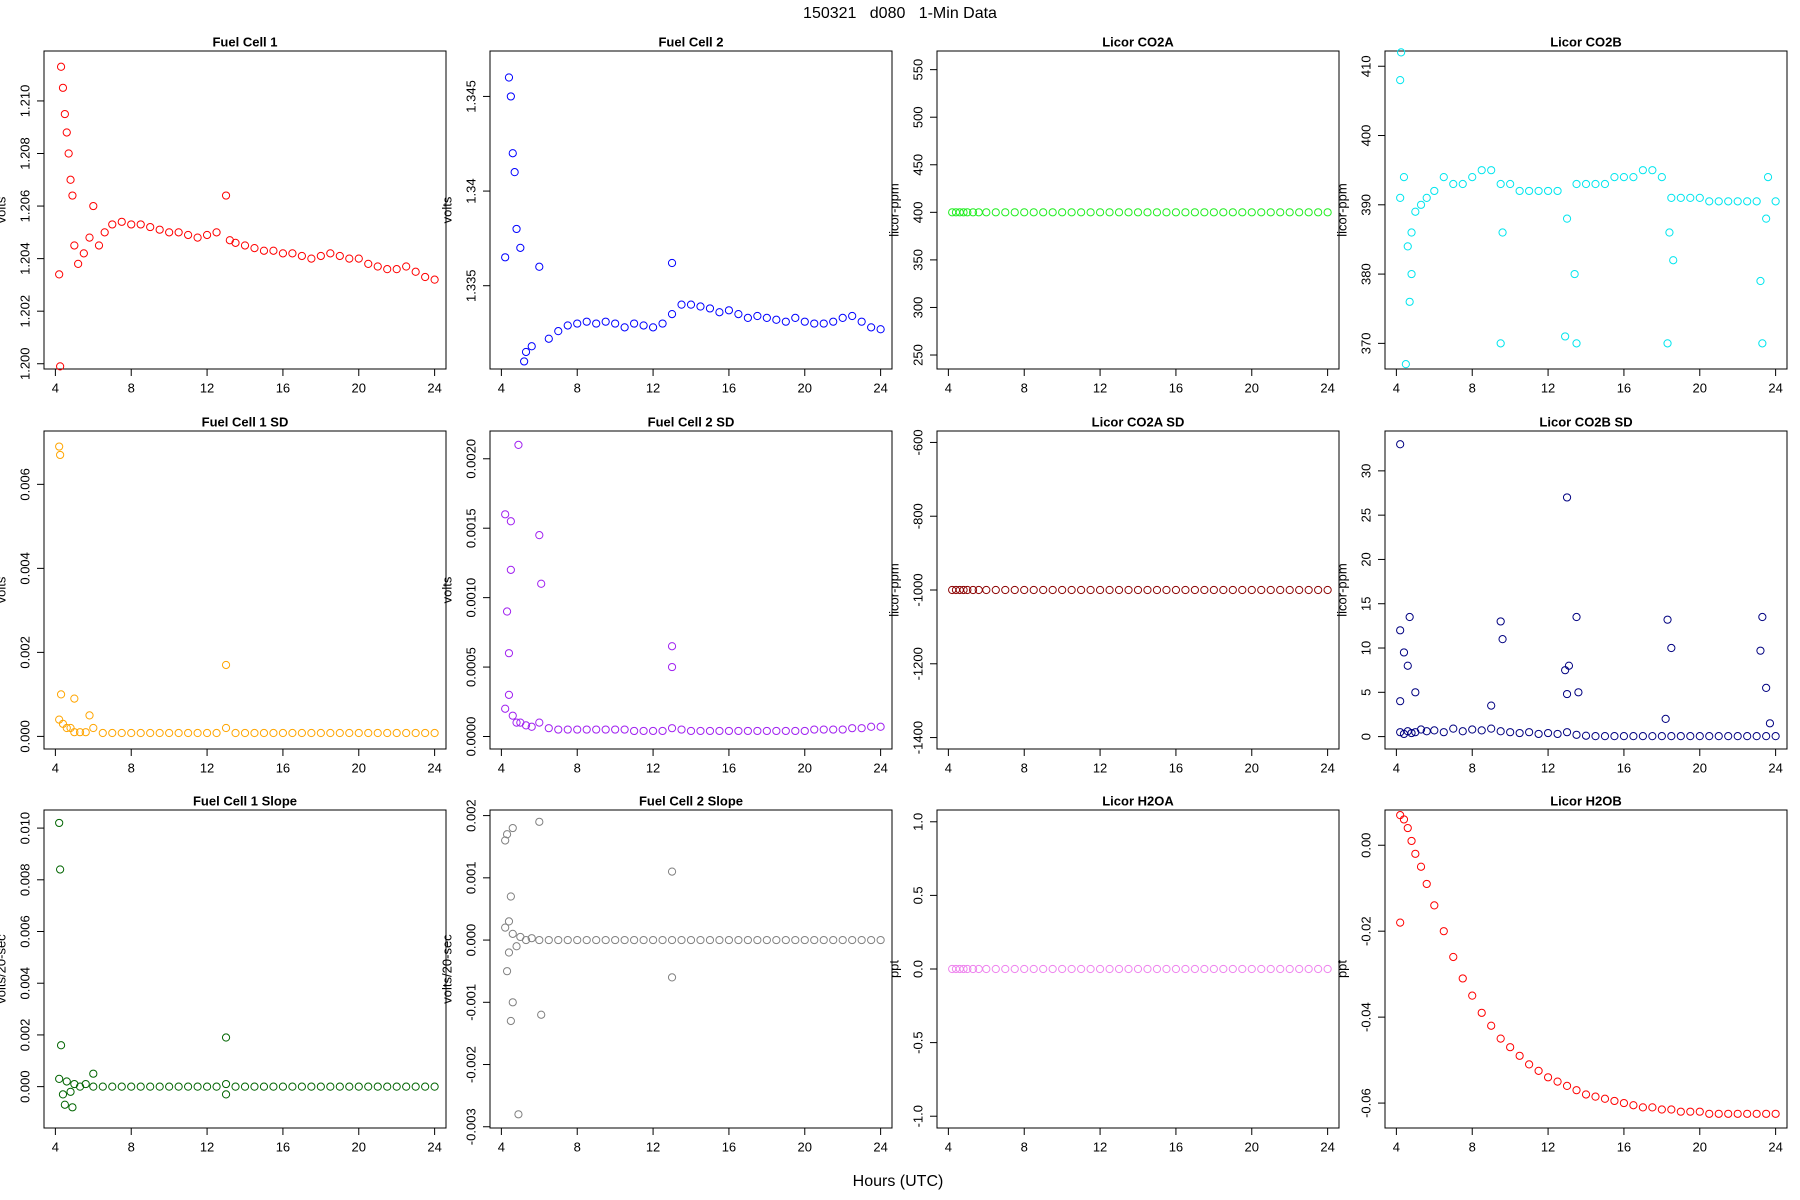 This screenshot has width=1800, height=1200. What do you see at coordinates (446, 209) in the screenshot?
I see `y-axis-label: volts` at bounding box center [446, 209].